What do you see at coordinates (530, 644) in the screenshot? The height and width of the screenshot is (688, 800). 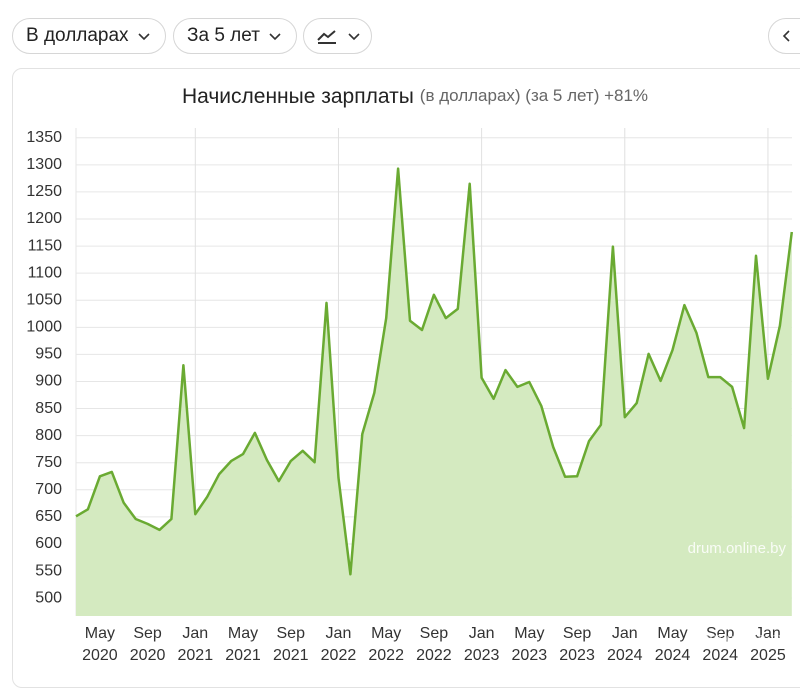 I see `x-tick-label: May 2023` at bounding box center [530, 644].